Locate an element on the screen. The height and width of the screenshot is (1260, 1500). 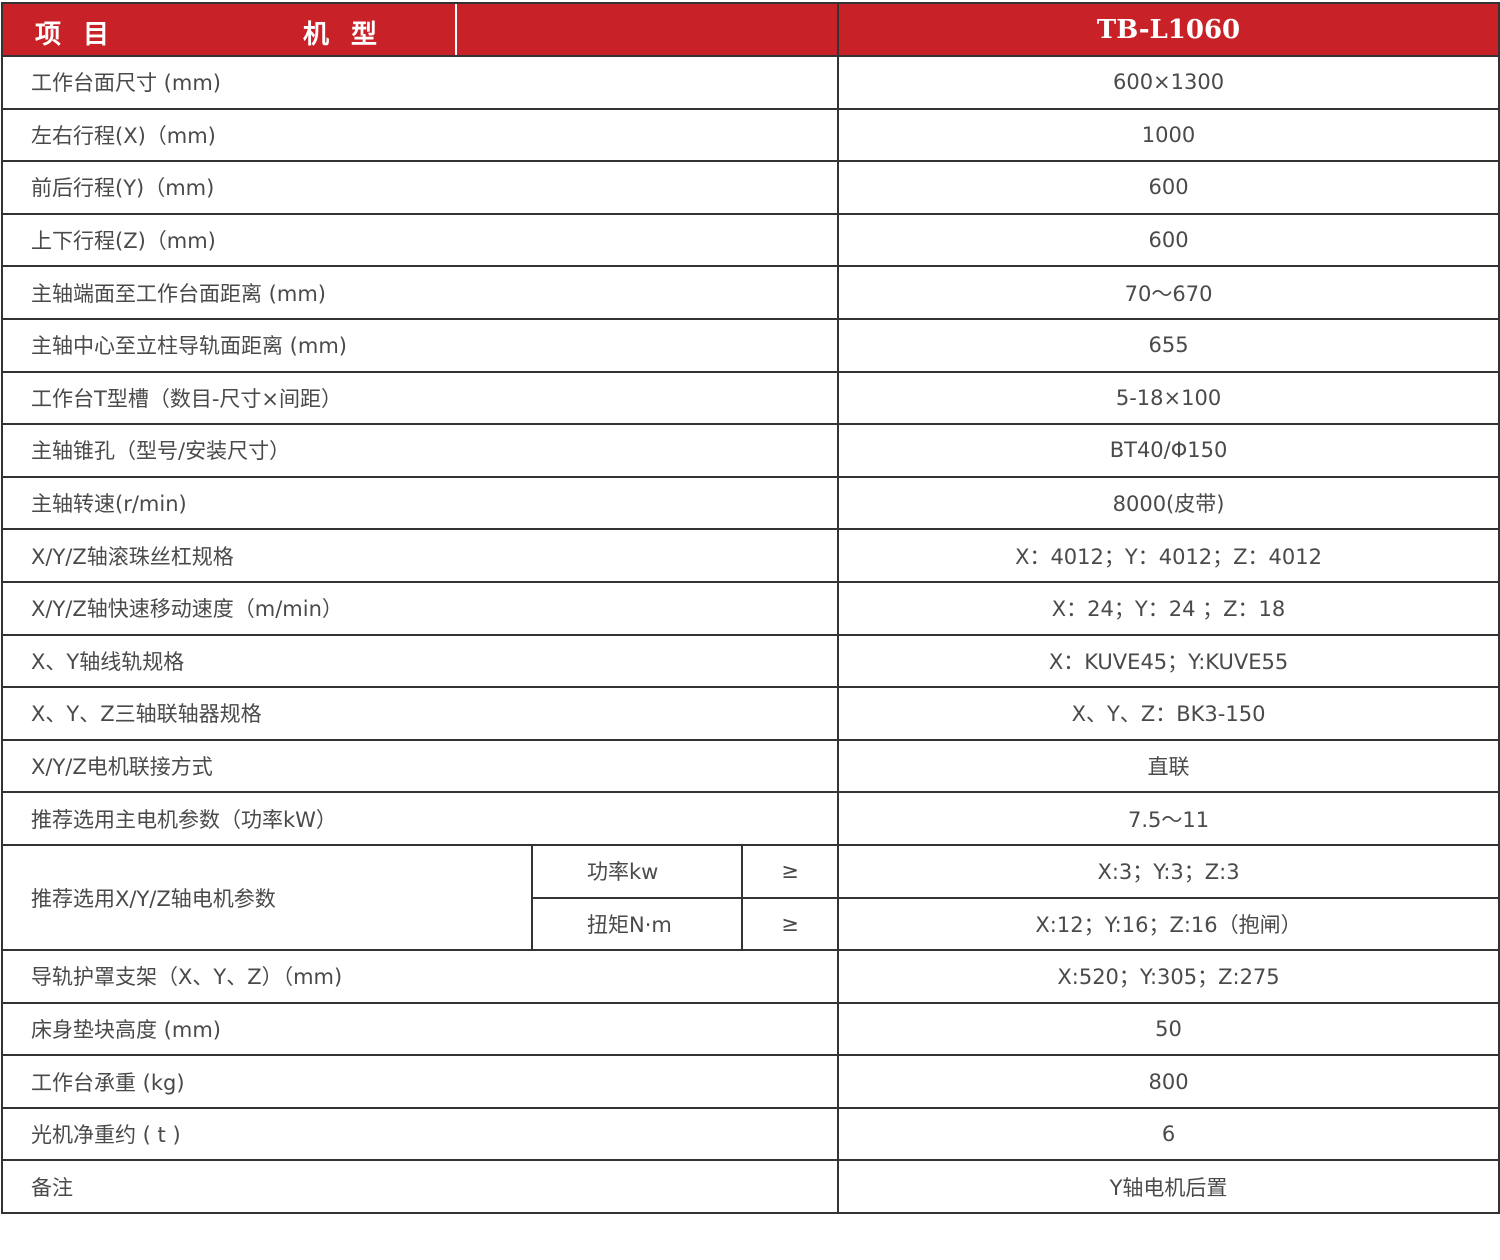
row-value: 7.5～11 is located at coordinates (1168, 818).